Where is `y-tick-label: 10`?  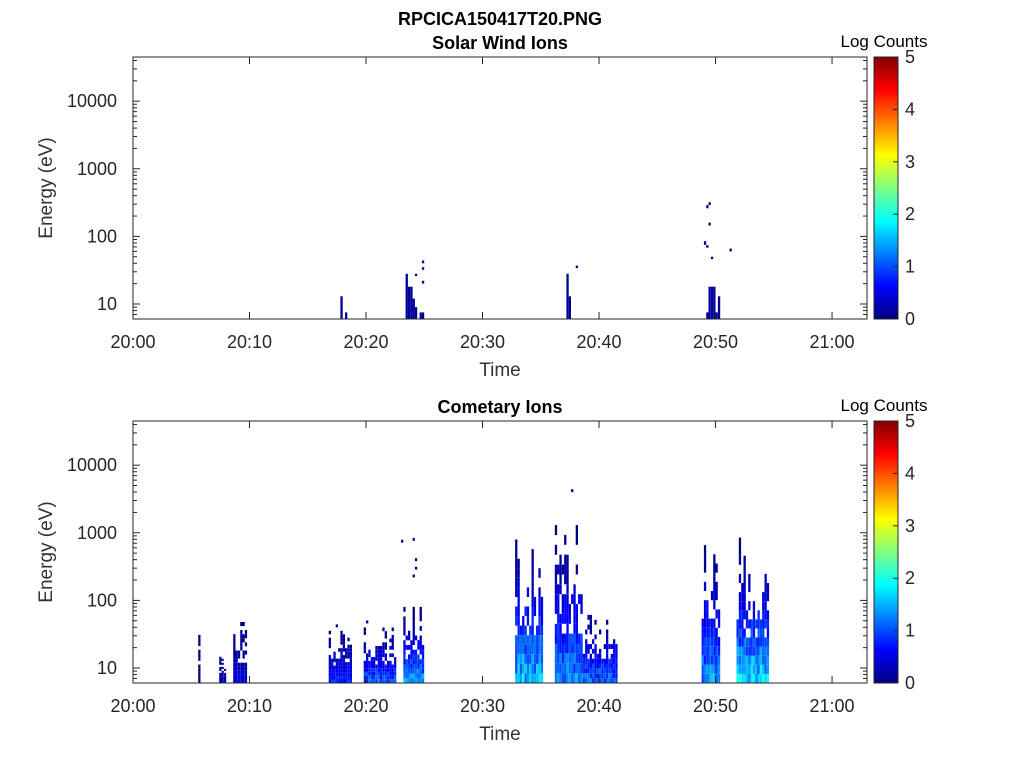 y-tick-label: 10 is located at coordinates (107, 668).